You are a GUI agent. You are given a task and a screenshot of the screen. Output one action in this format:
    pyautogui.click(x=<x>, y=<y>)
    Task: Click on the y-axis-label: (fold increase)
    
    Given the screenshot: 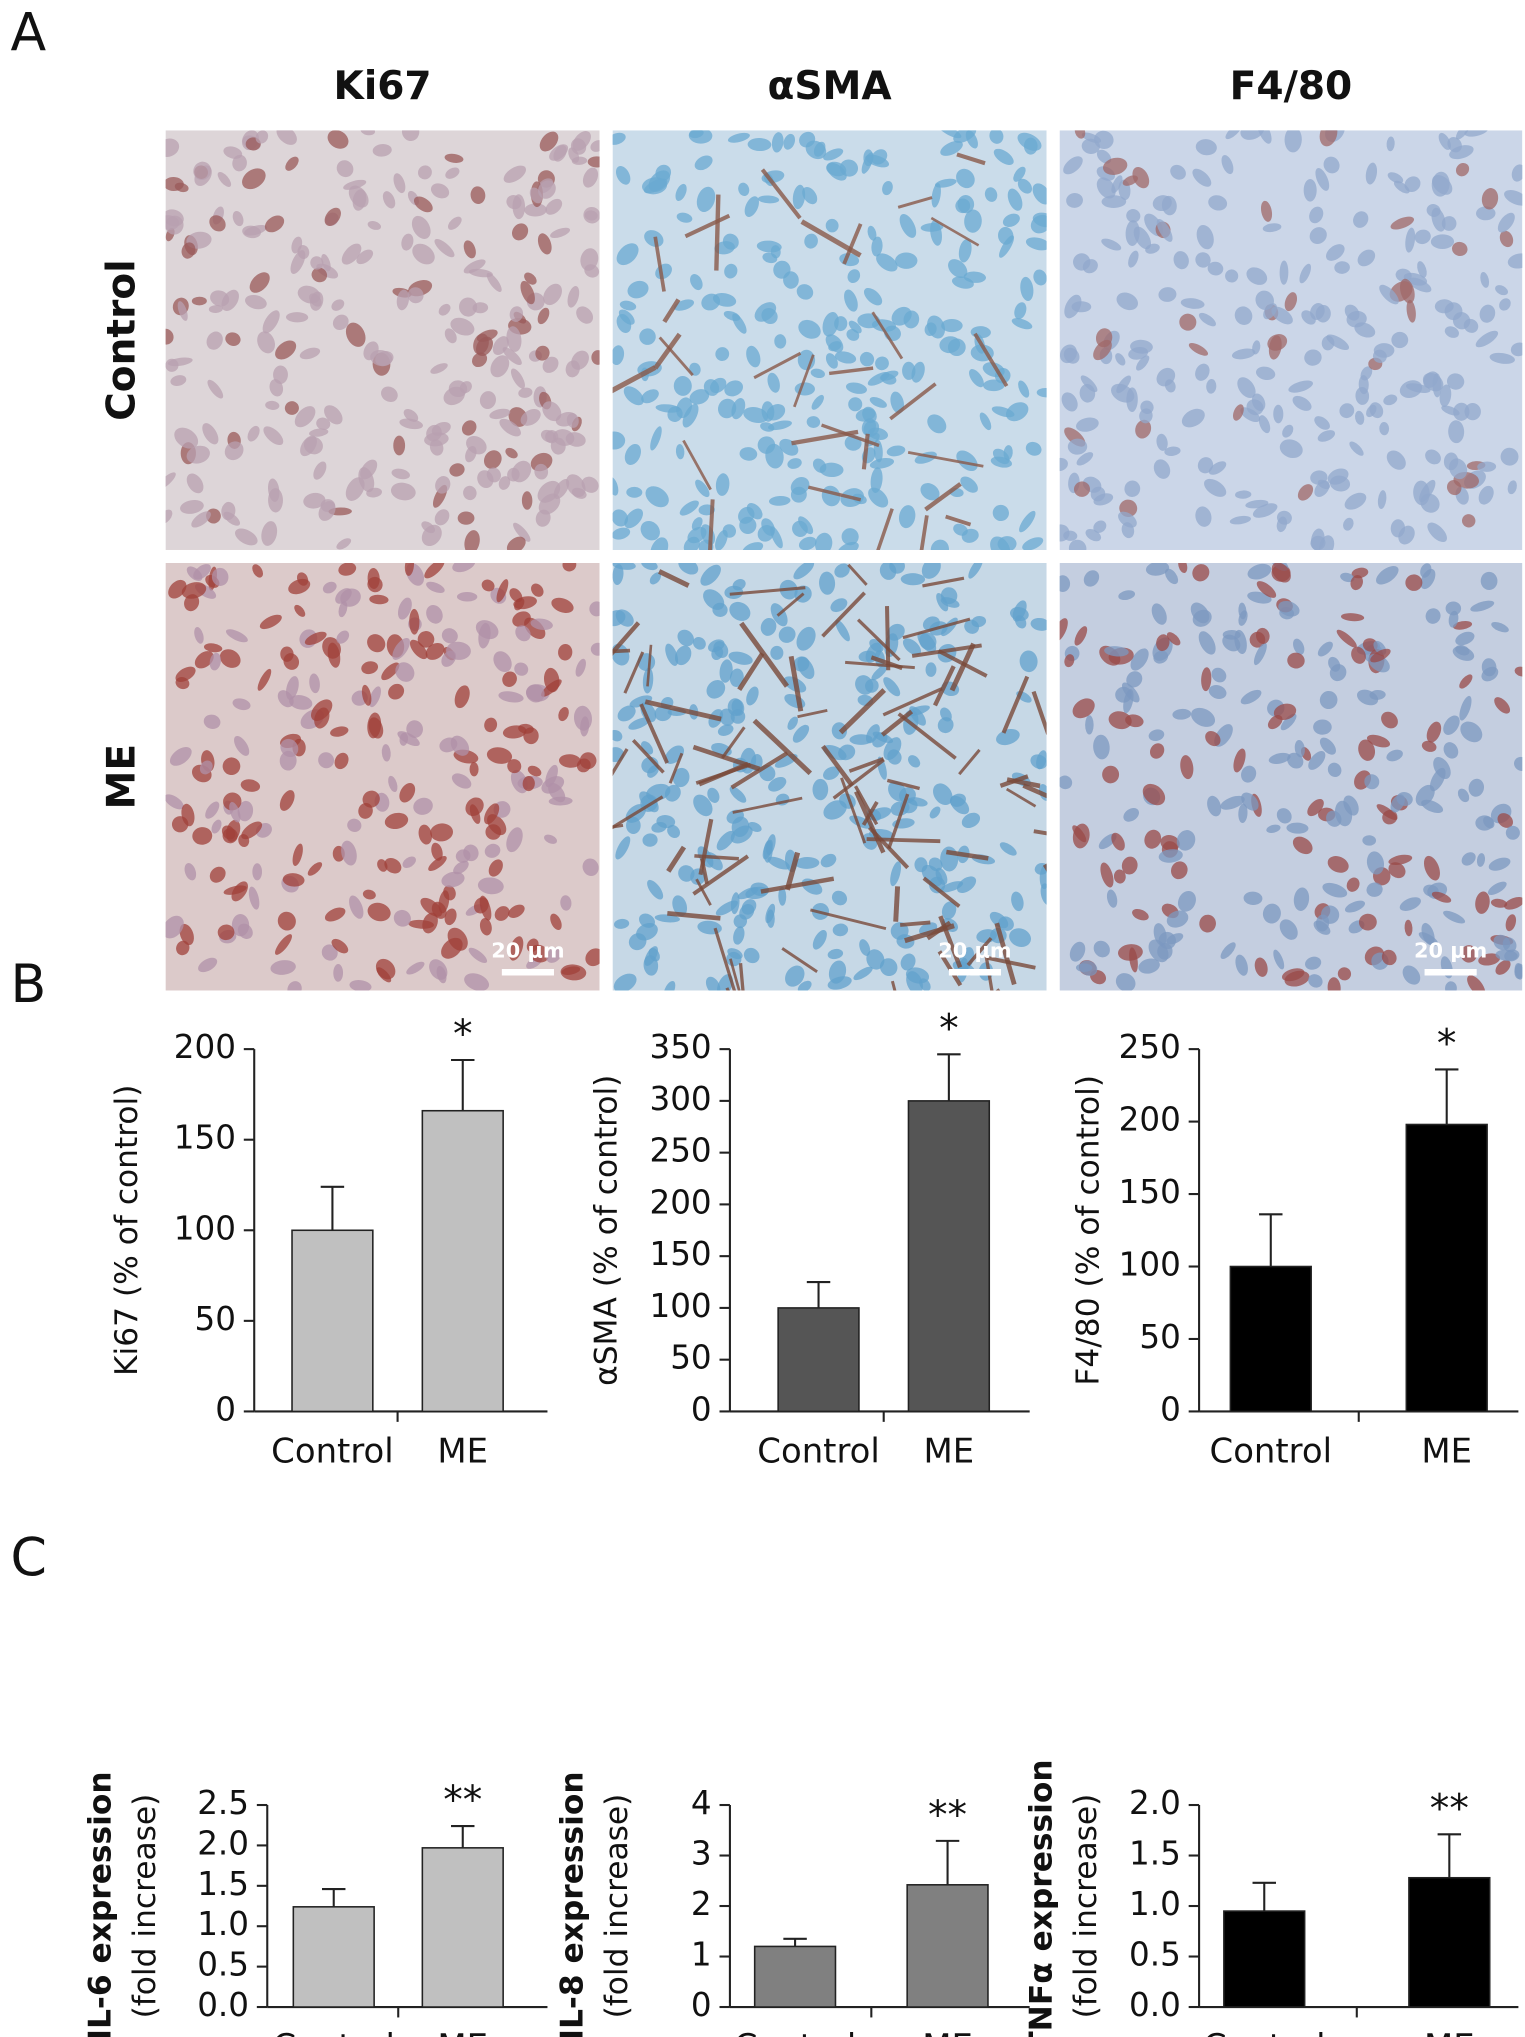 What is the action you would take?
    pyautogui.click(x=145, y=1906)
    